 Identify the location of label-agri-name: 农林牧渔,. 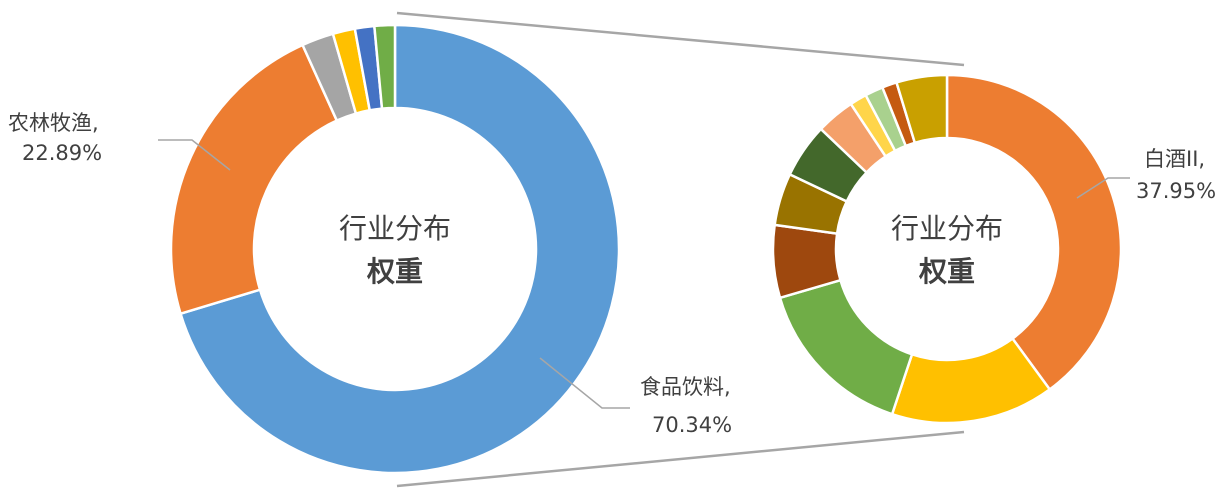
(53, 123).